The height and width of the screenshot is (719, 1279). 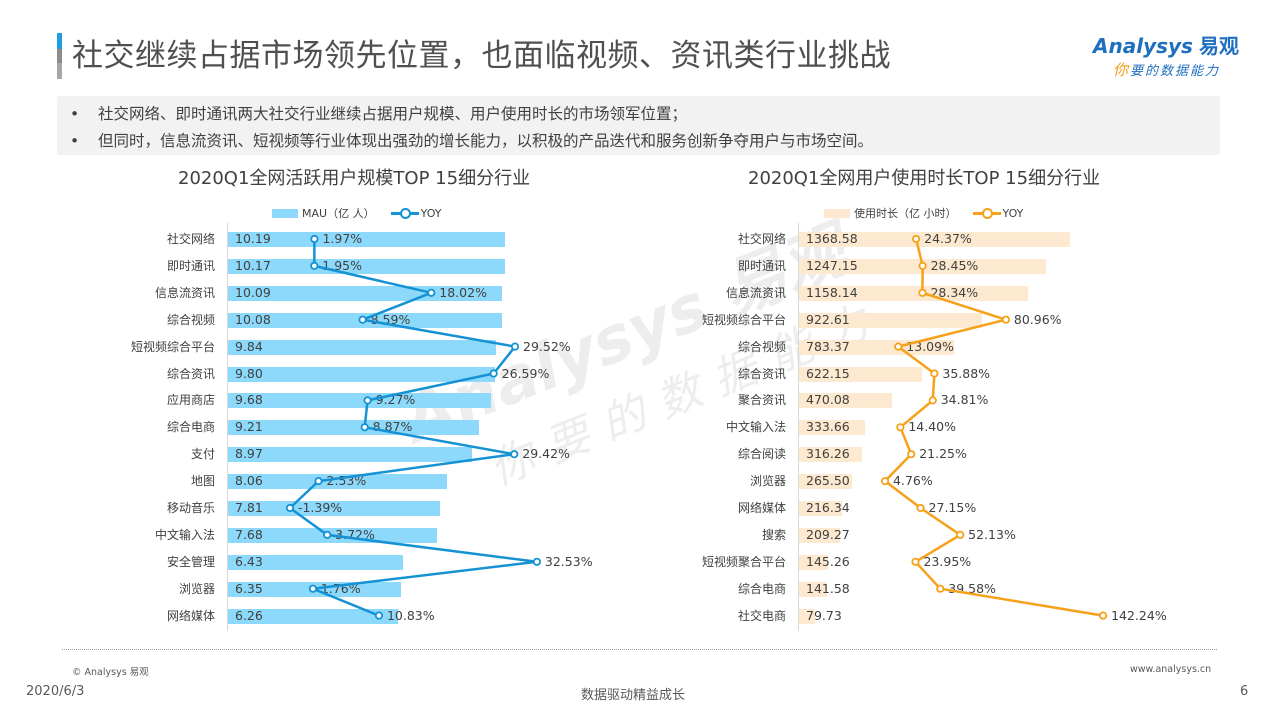 What do you see at coordinates (924, 178) in the screenshot?
I see `time-chart-title: 2020Q1全网用户使用时长TOP 15细分行业` at bounding box center [924, 178].